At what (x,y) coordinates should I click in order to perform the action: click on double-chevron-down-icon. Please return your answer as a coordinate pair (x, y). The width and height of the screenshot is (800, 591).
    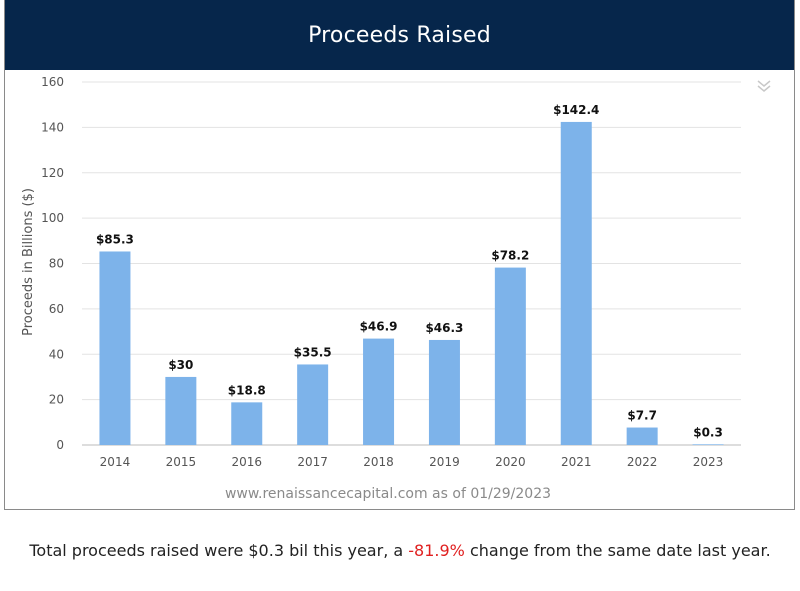
    Looking at the image, I should click on (764, 86).